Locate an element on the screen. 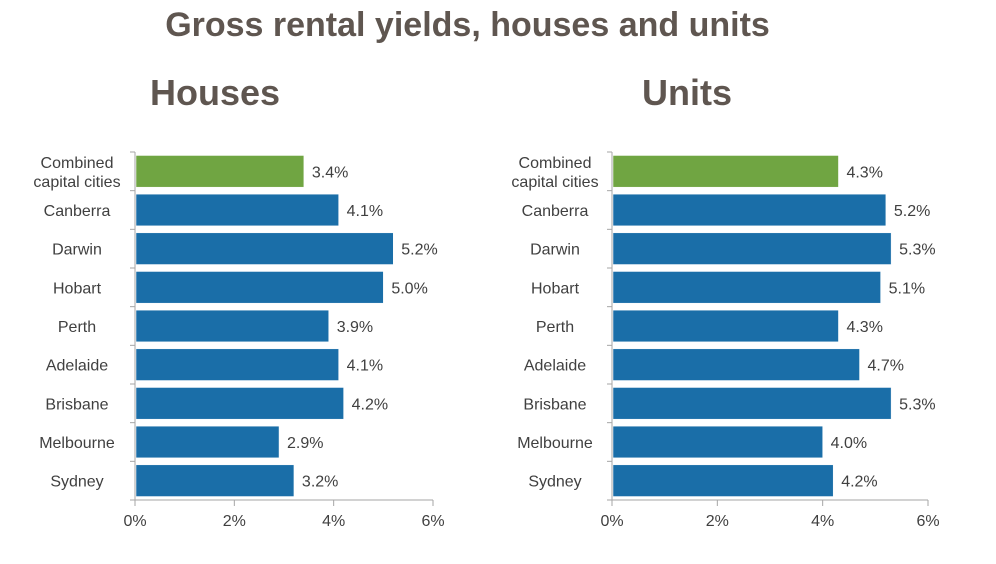 Image resolution: width=996 pixels, height=564 pixels. houses-category-label: Perth is located at coordinates (77, 327).